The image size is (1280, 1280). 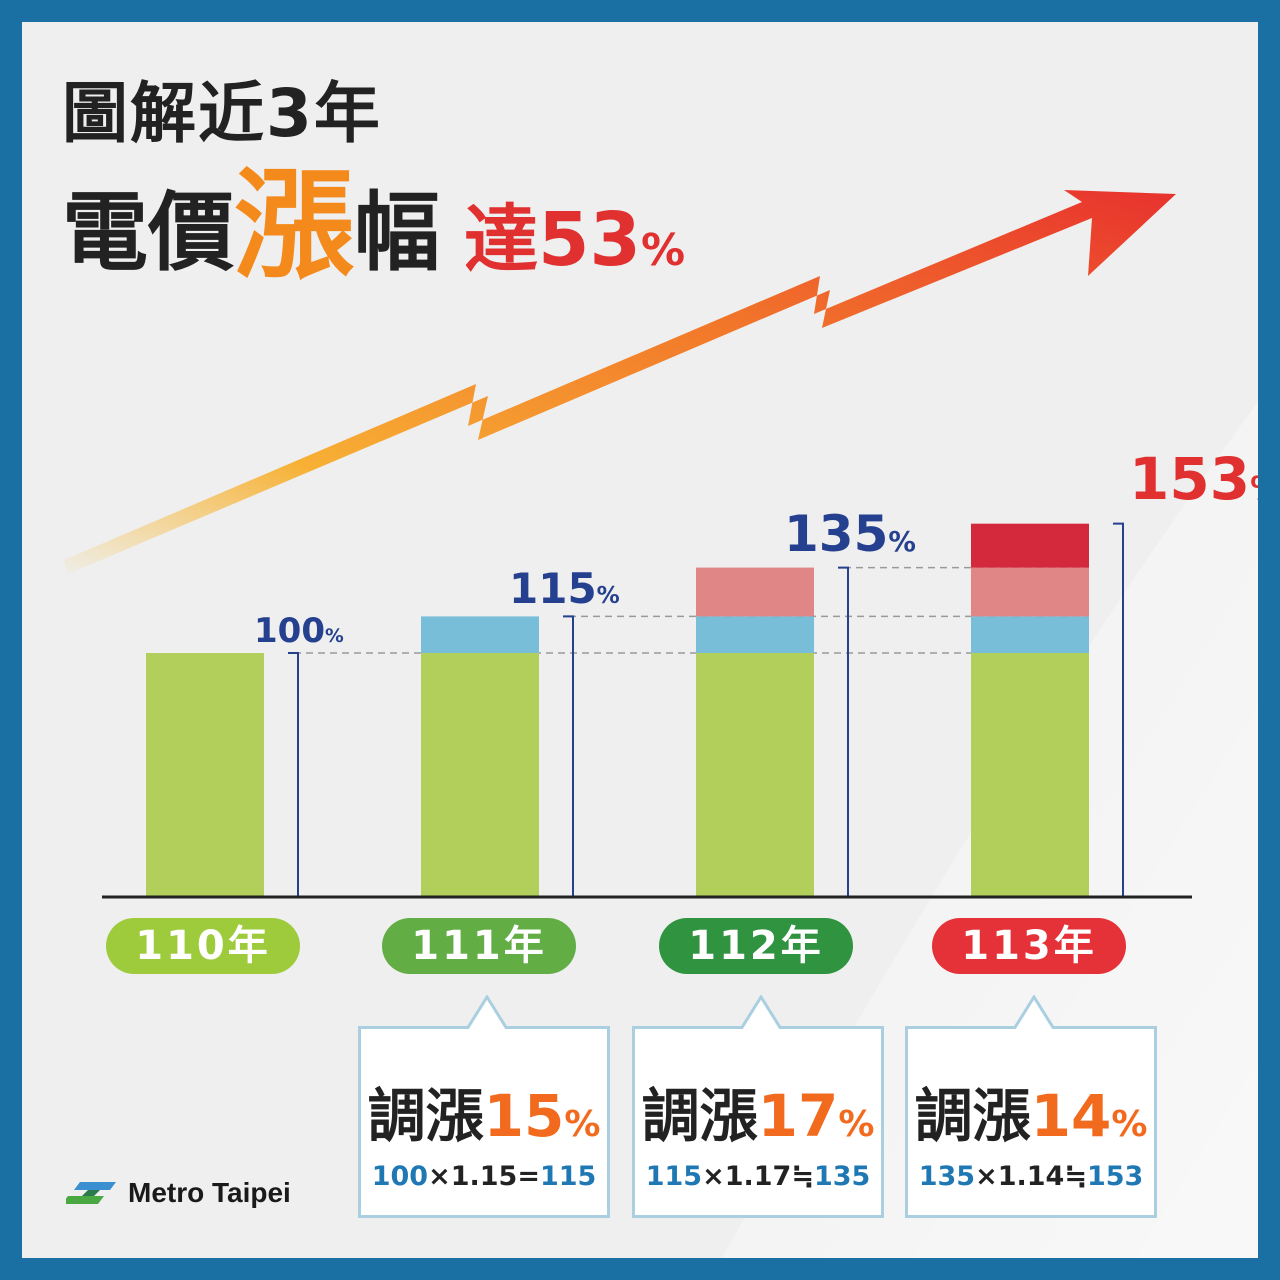 What do you see at coordinates (299, 630) in the screenshot?
I see `value-label-110年: 100%` at bounding box center [299, 630].